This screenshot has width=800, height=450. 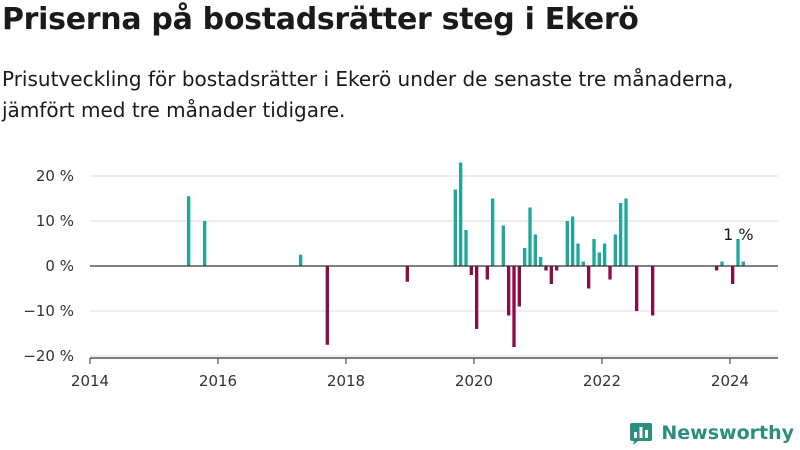 I want to click on x-tick-label: 2018, so click(x=346, y=381).